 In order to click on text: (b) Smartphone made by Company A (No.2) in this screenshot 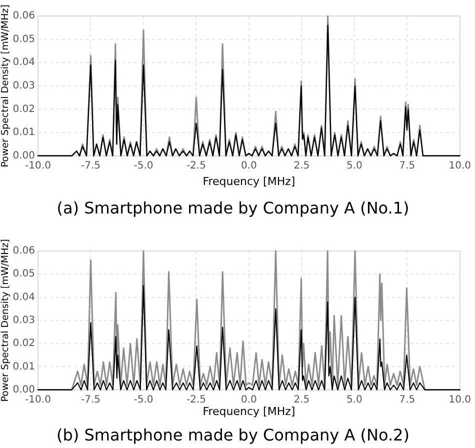, I will do `click(233, 435)`.